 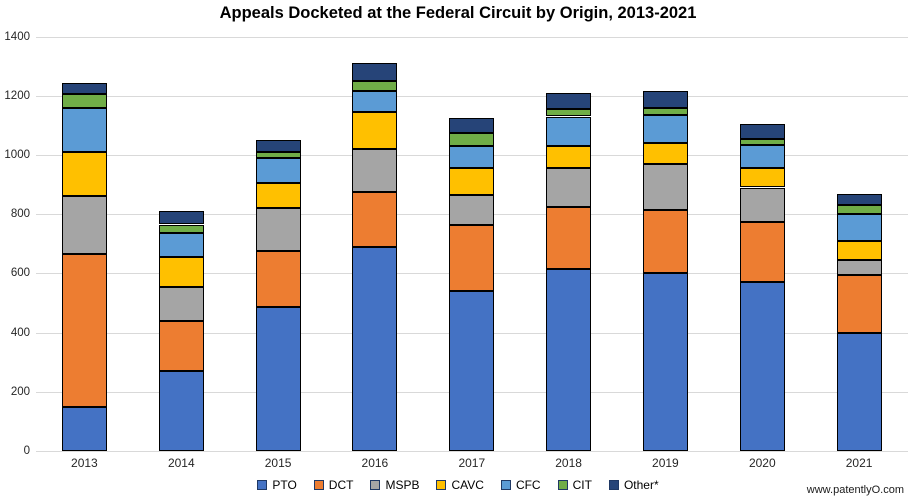 What do you see at coordinates (84, 129) in the screenshot?
I see `bar-segment-2013-CFC` at bounding box center [84, 129].